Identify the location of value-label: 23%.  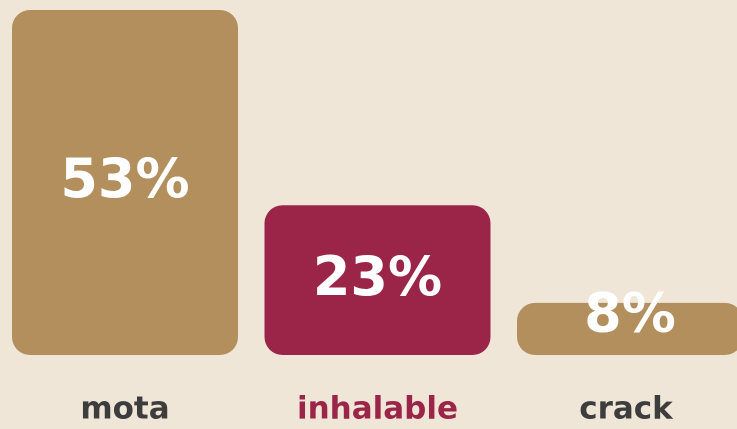
(377, 276).